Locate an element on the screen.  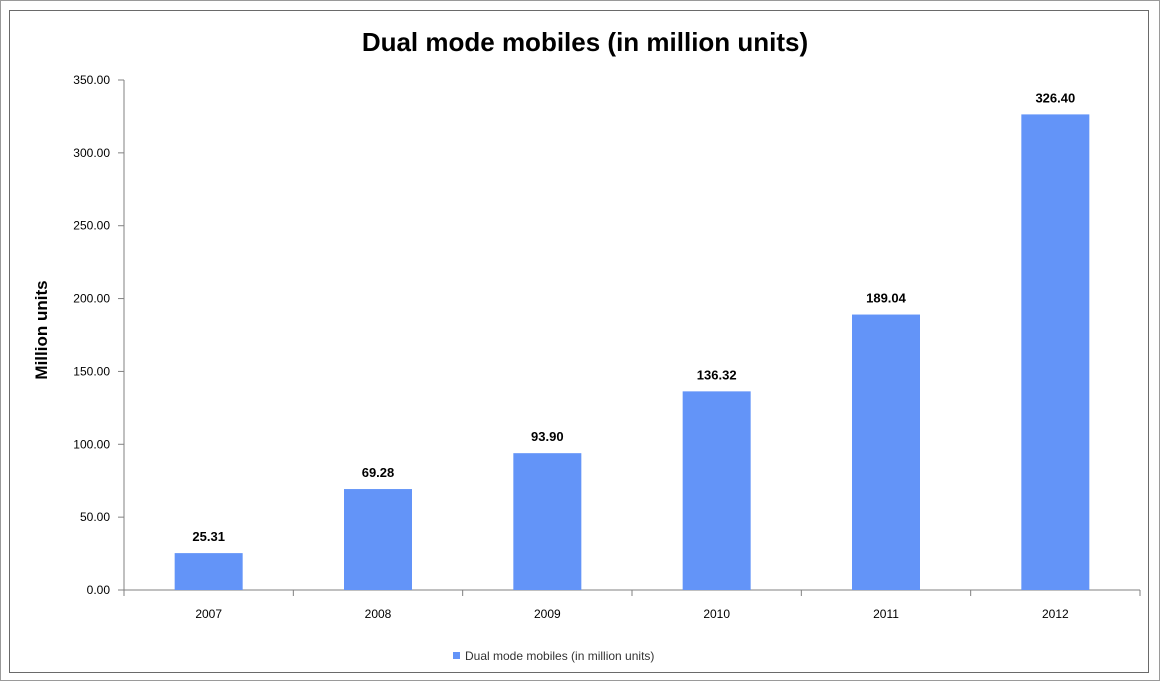
x-tick-label: 2010 is located at coordinates (716, 614).